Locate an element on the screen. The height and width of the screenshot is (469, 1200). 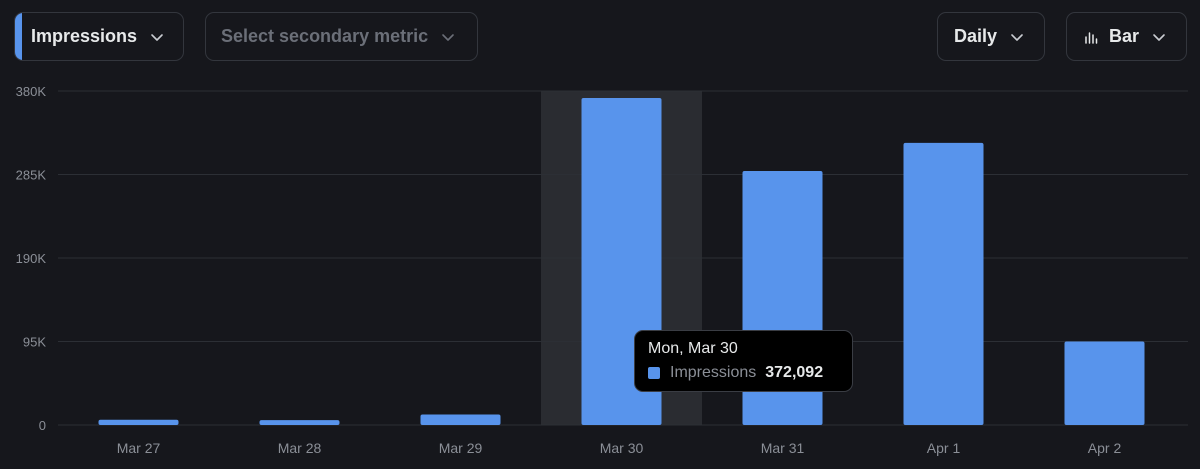
x-tick-label: Apr 1 is located at coordinates (944, 448).